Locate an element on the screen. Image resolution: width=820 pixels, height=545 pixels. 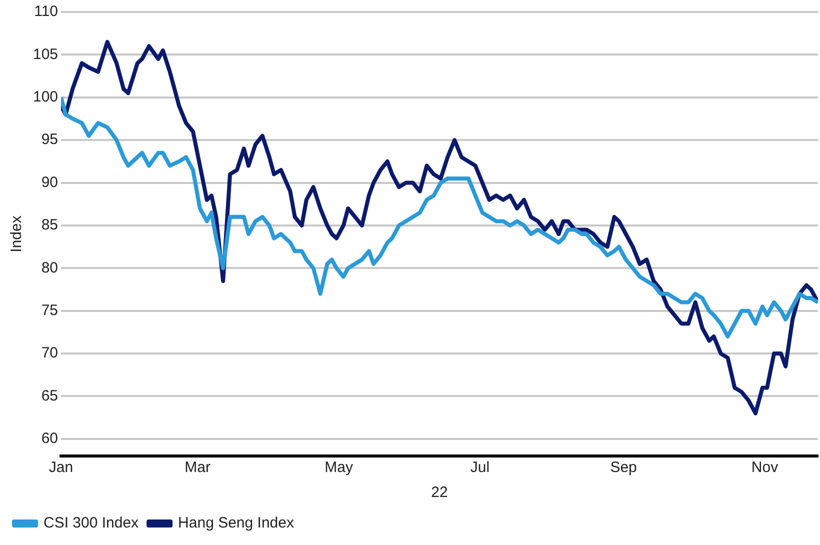
x-tick-label: Sep is located at coordinates (623, 467).